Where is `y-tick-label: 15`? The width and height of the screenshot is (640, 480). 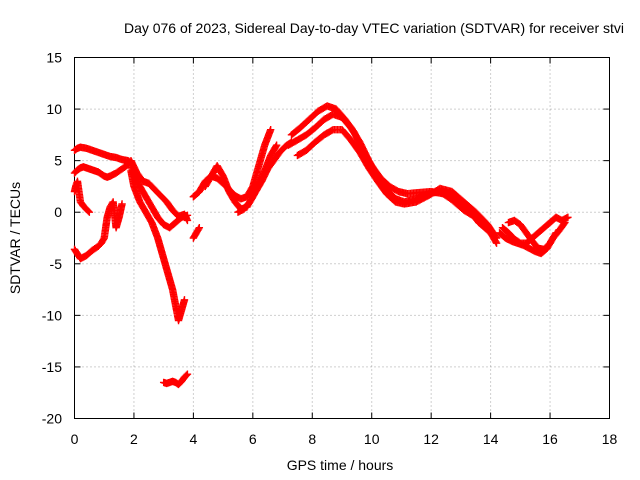
y-tick-label: 15 is located at coordinates (54, 58).